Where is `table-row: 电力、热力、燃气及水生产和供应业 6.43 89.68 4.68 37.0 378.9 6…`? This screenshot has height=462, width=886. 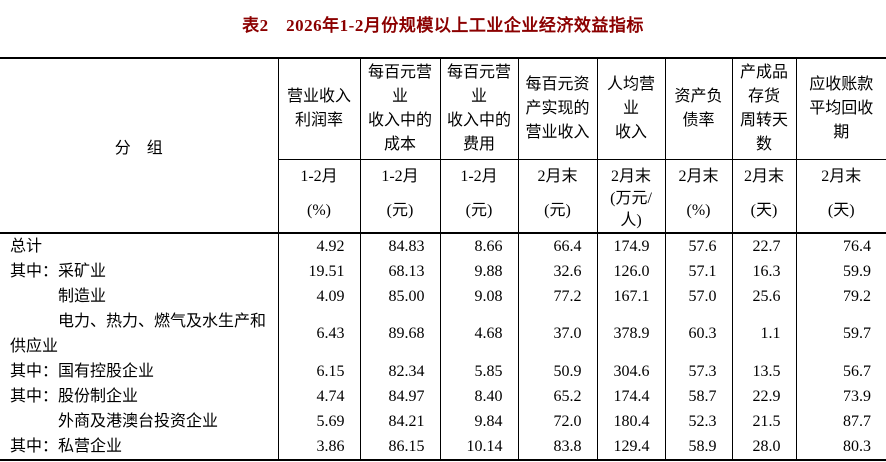 table-row: 电力、热力、燃气及水生产和供应业 6.43 89.68 4.68 37.0 378.9 6… is located at coordinates (443, 334).